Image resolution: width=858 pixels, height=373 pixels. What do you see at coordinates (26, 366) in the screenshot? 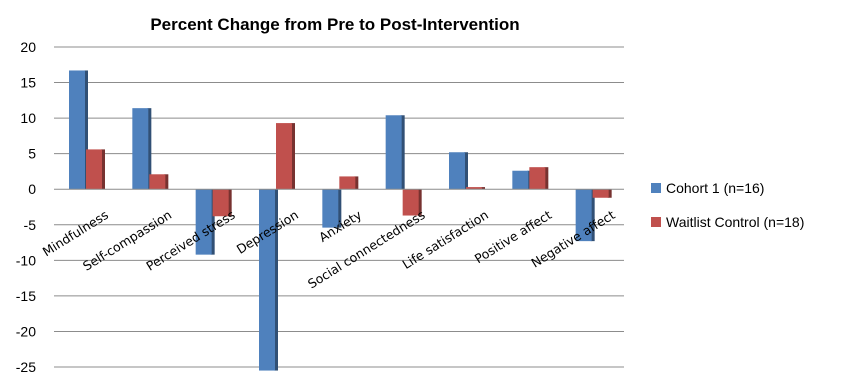
I see `y-tick-label: -25` at bounding box center [26, 366].